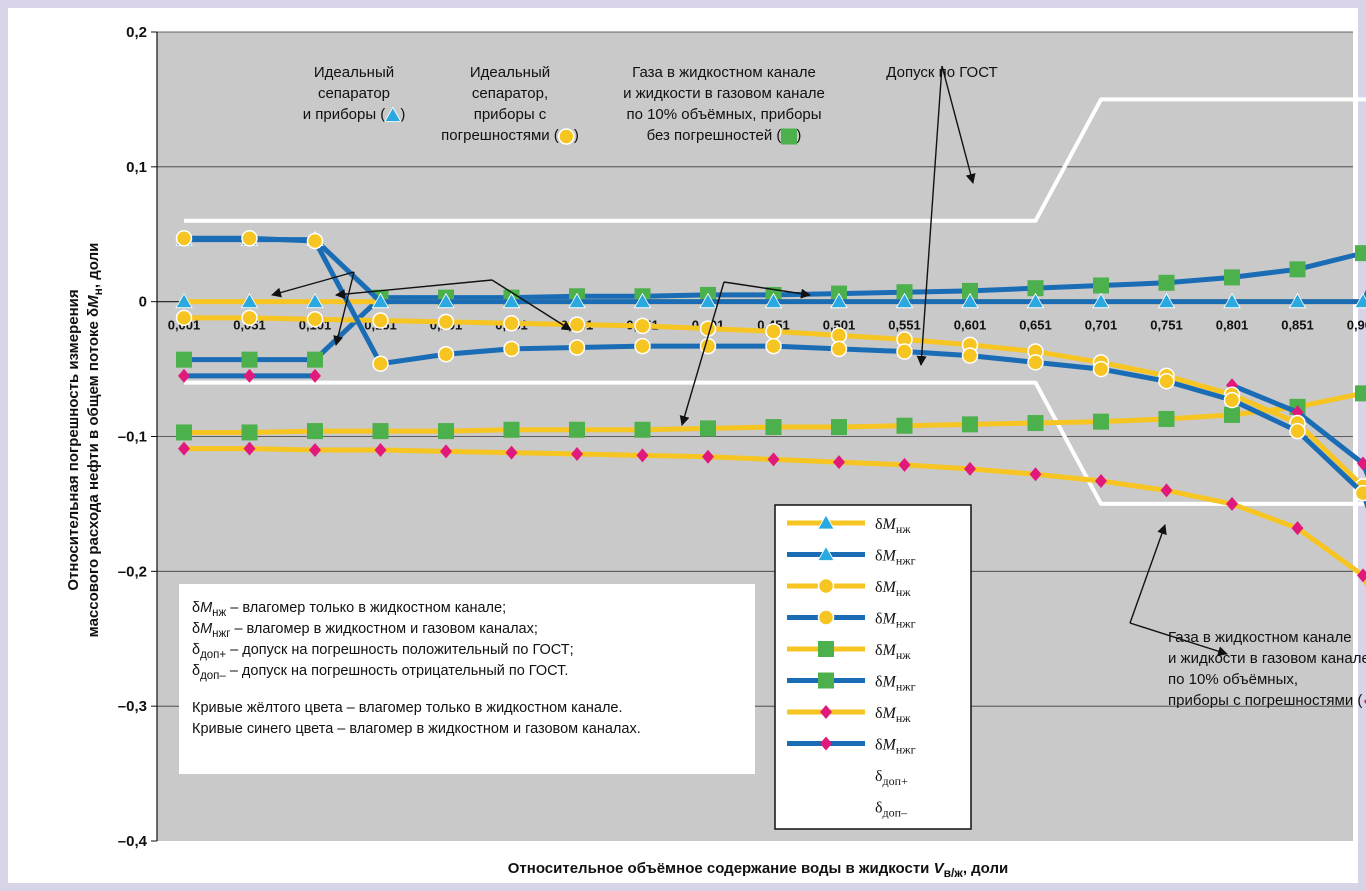 The height and width of the screenshot is (891, 1366). Describe the element at coordinates (851, 683) in the screenshot. I see `legend-entry: δMнжг` at that location.